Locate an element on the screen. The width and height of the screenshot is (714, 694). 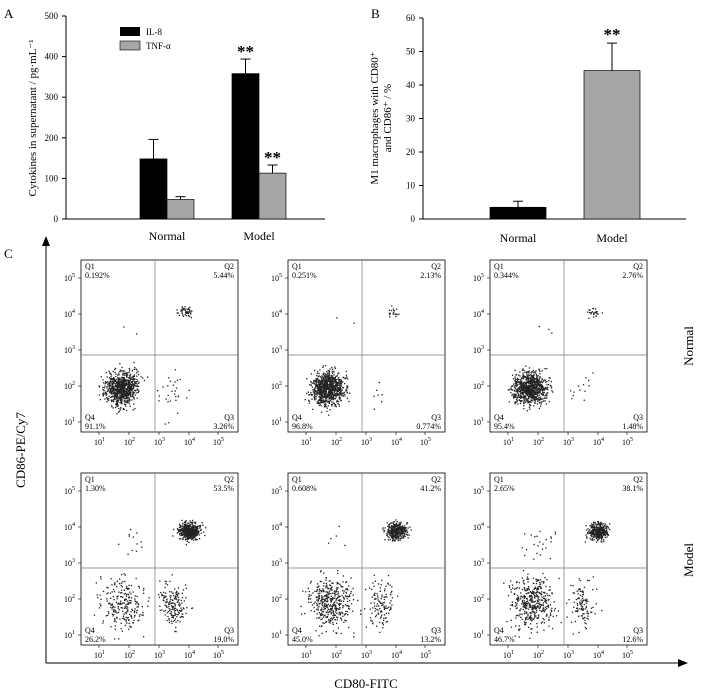
quadrant-name-q4: Q4 is located at coordinates (90, 630).